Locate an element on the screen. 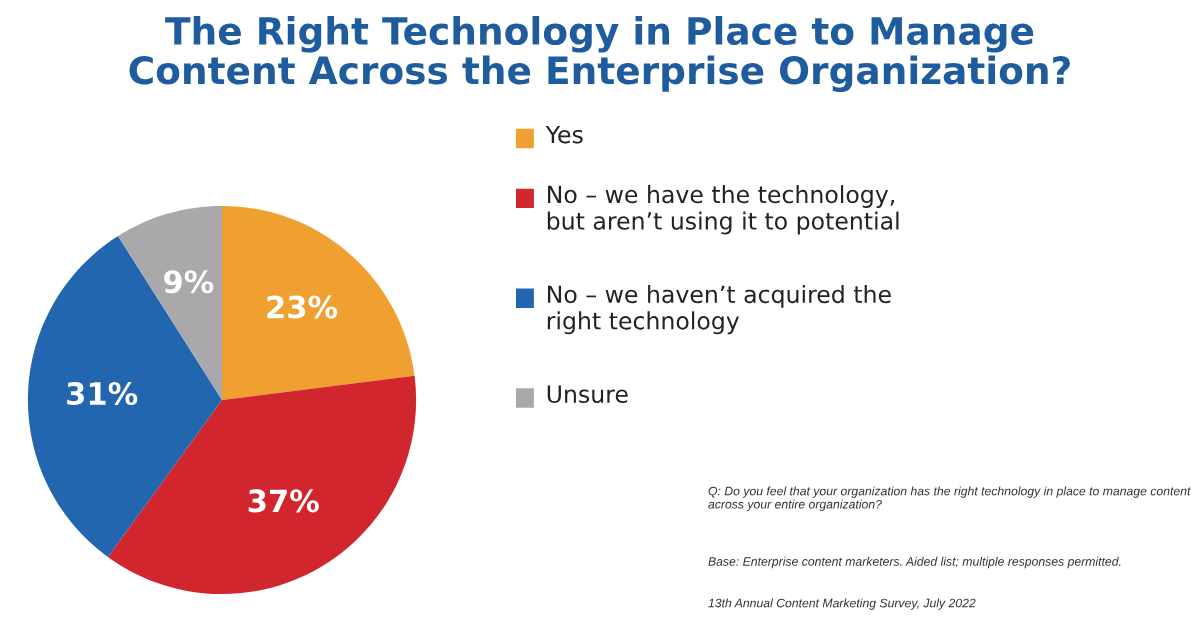  data-label: 23% is located at coordinates (302, 307).